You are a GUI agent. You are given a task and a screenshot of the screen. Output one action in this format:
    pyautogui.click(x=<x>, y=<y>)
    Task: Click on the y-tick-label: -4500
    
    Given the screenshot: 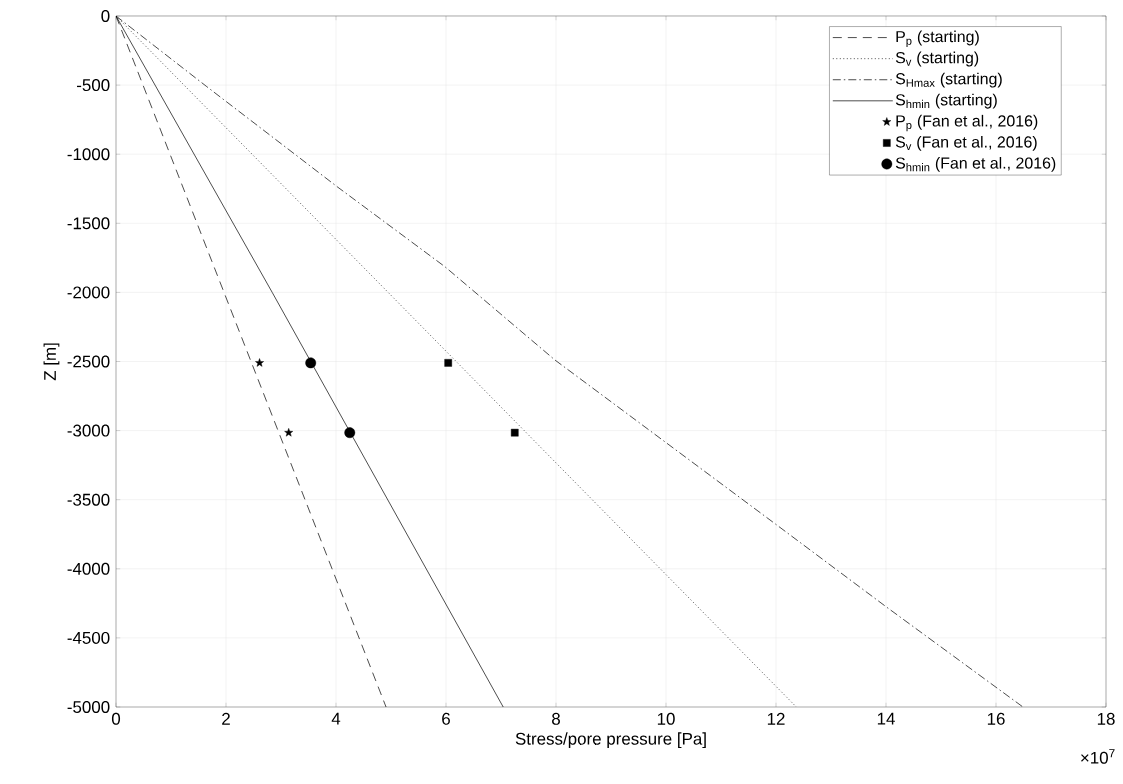 What is the action you would take?
    pyautogui.click(x=88, y=637)
    